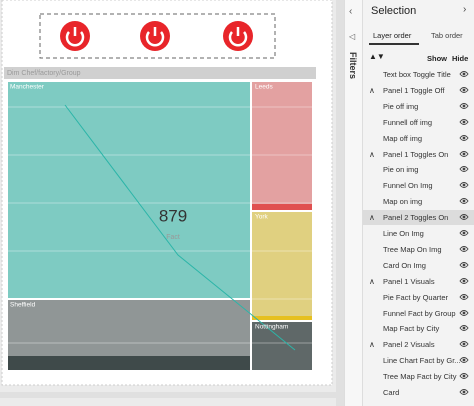 The image size is (474, 406). Describe the element at coordinates (409, 281) in the screenshot. I see `layer-label: Panel 1 Visuals` at that location.